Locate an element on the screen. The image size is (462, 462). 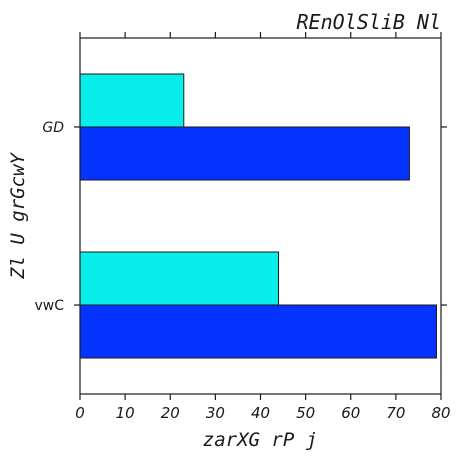
x-tick-label: 60 is located at coordinates (350, 413).